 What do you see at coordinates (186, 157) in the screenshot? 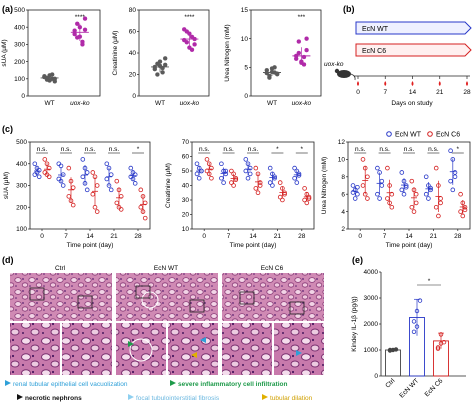
I see `y-tick-label: 60` at bounding box center [186, 157].